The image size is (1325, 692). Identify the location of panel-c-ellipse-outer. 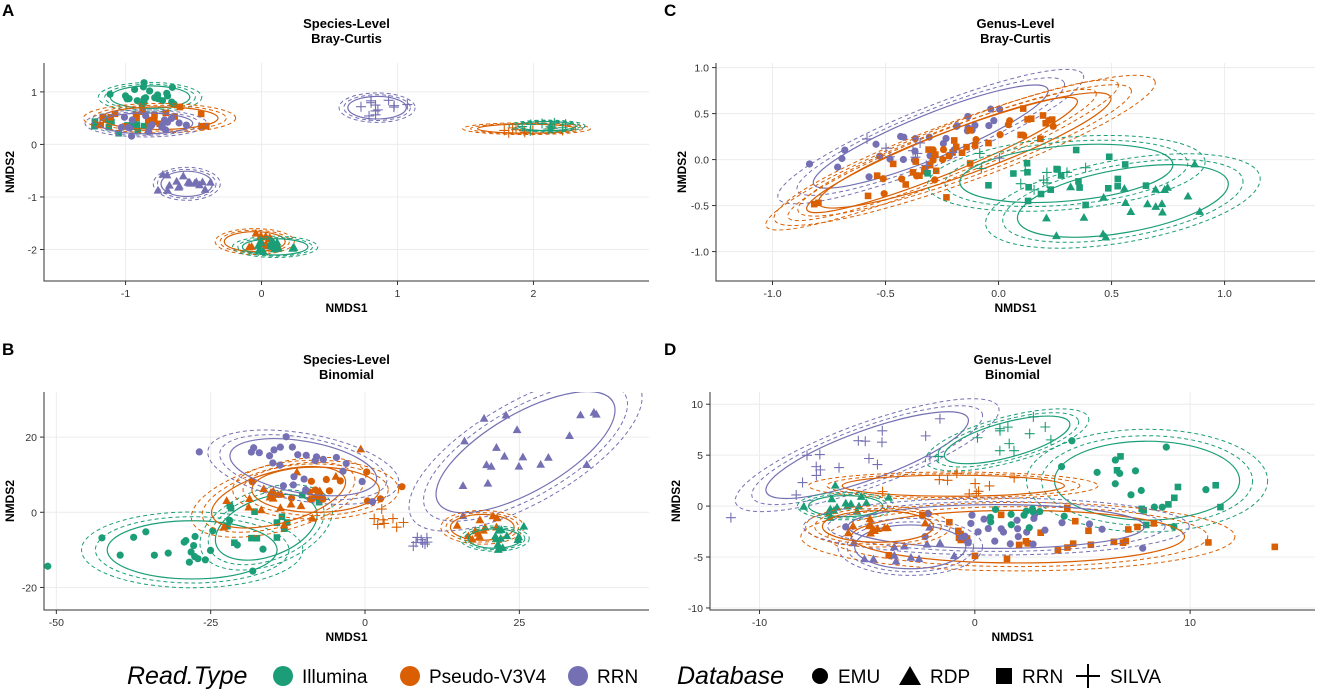
(942, 155).